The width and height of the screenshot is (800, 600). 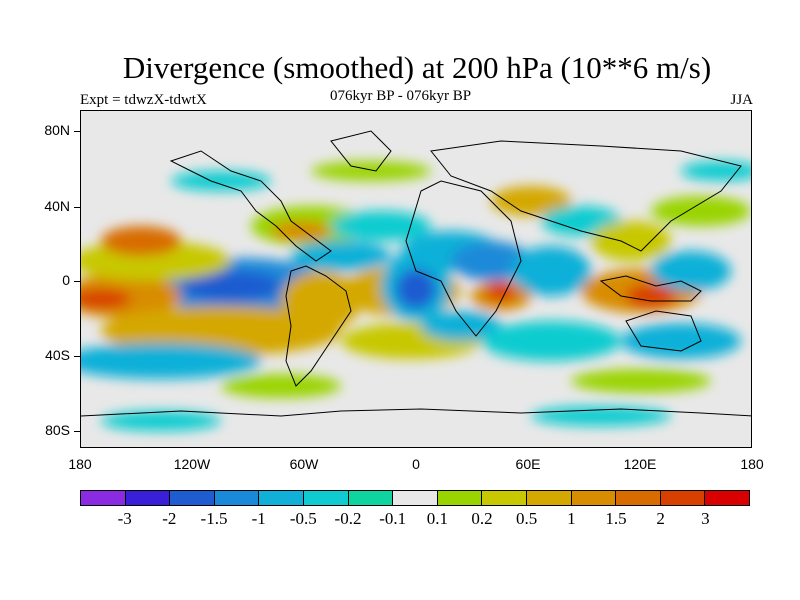 What do you see at coordinates (66, 280) in the screenshot?
I see `y-tick-label: 0` at bounding box center [66, 280].